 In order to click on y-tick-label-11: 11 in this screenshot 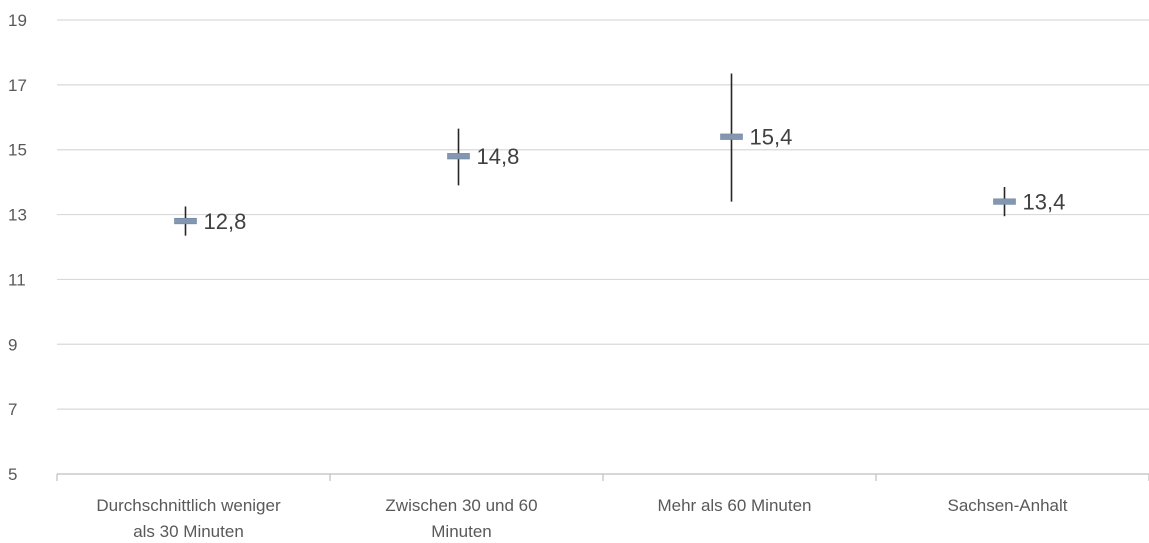, I will do `click(17, 279)`.